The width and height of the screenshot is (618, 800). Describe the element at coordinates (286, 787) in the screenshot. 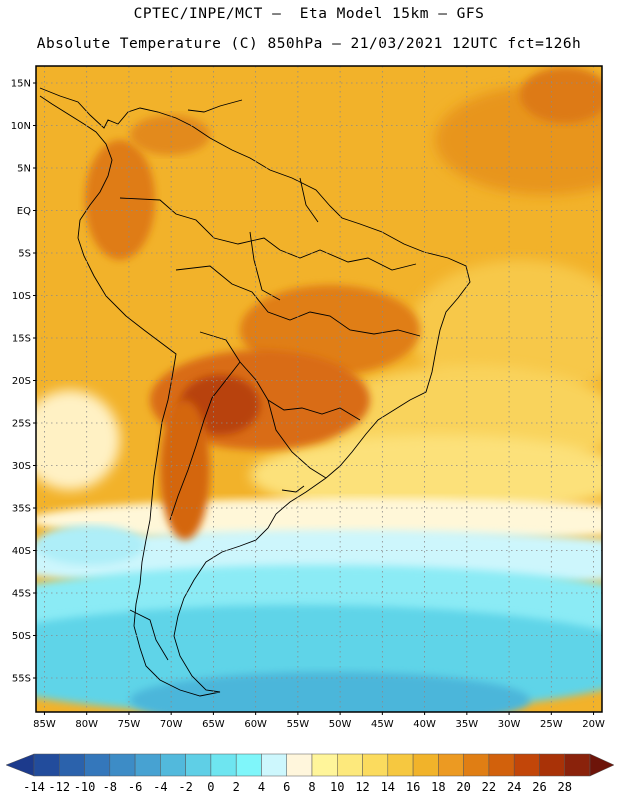

I see `colorbar-label: 6` at that location.